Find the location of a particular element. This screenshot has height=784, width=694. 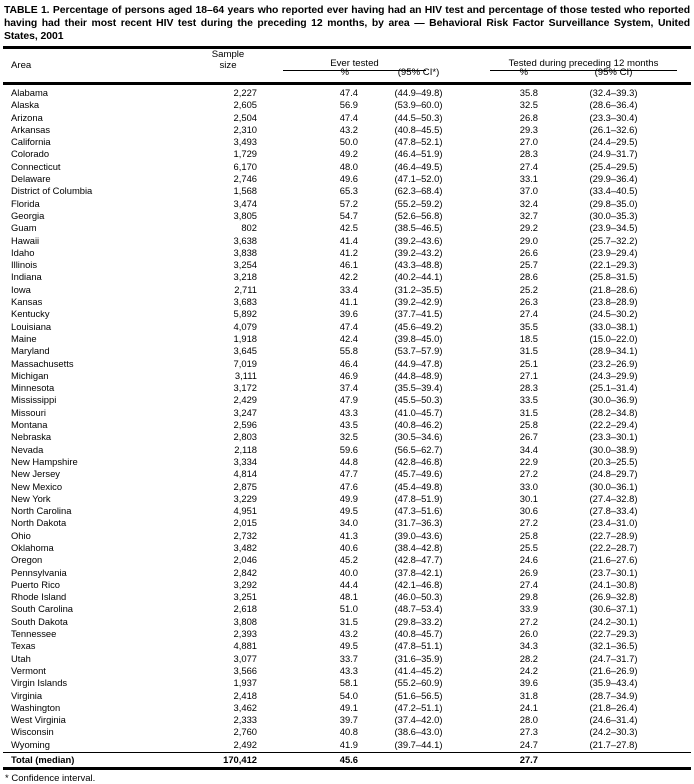

recent-pct-cell: 28.3 is located at coordinates (528, 154).